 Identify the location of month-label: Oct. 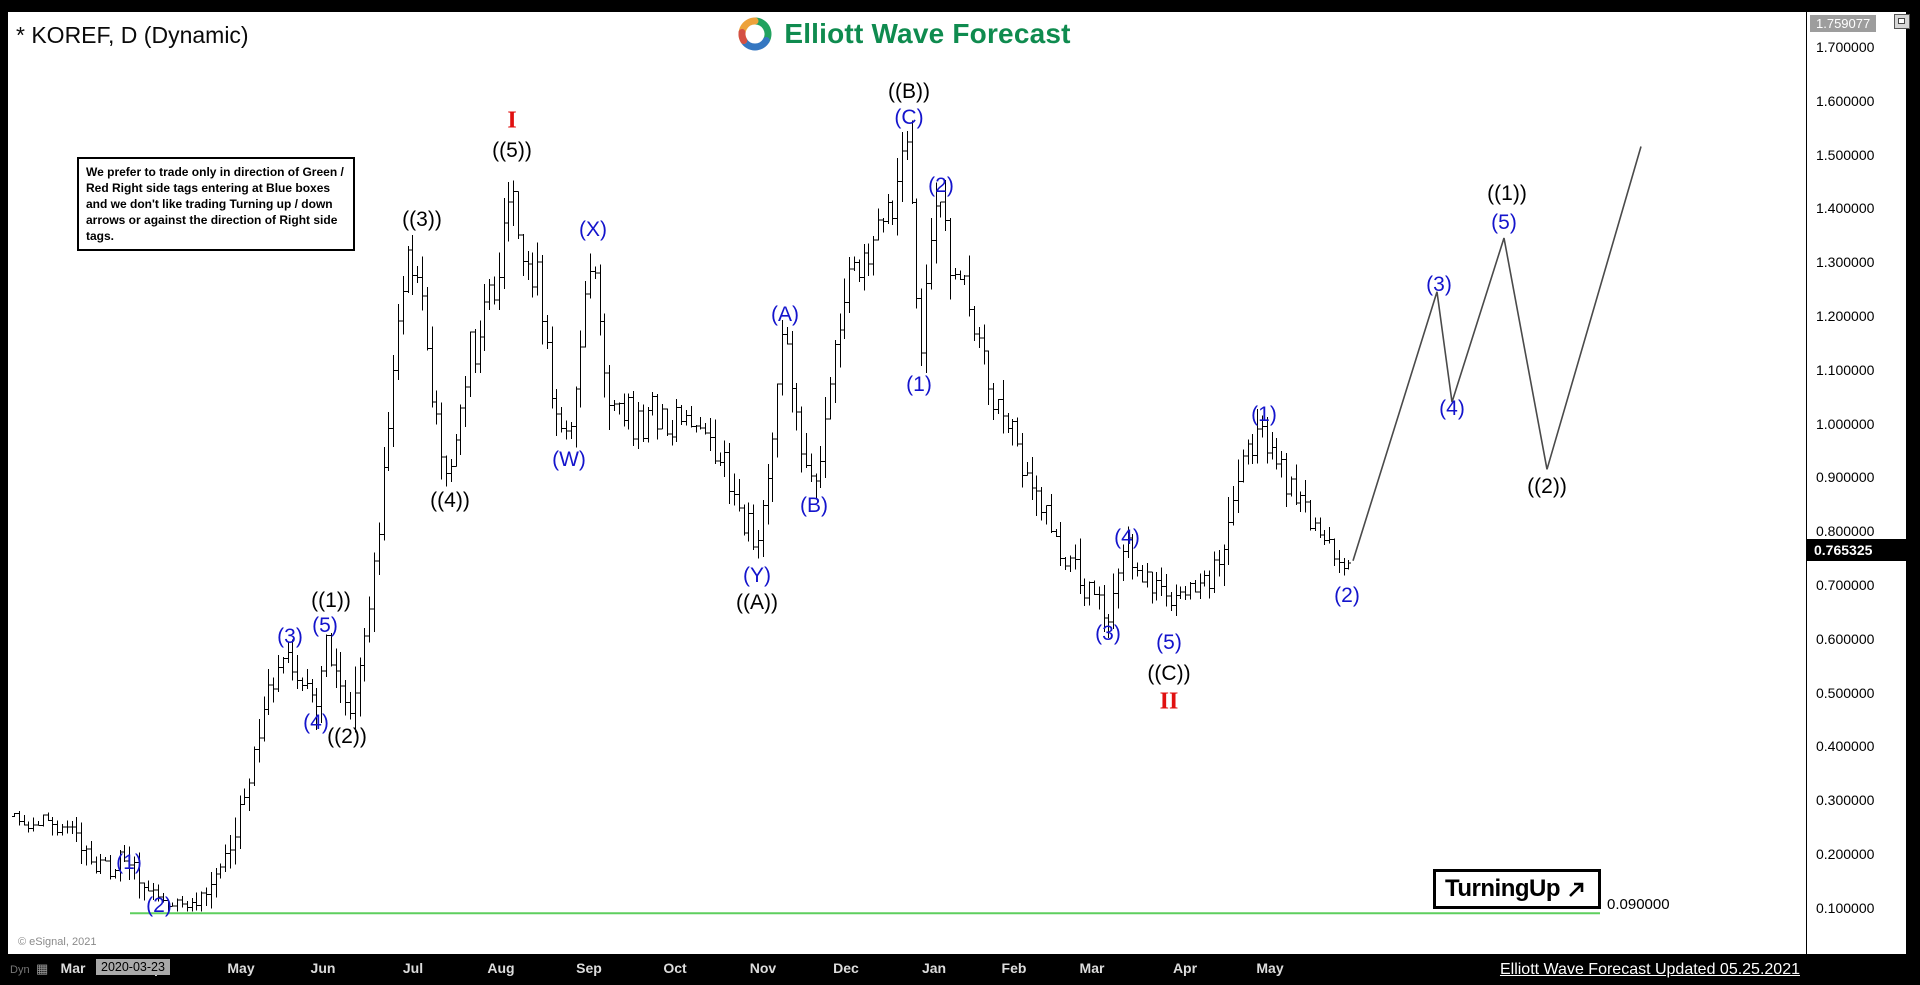
(675, 968).